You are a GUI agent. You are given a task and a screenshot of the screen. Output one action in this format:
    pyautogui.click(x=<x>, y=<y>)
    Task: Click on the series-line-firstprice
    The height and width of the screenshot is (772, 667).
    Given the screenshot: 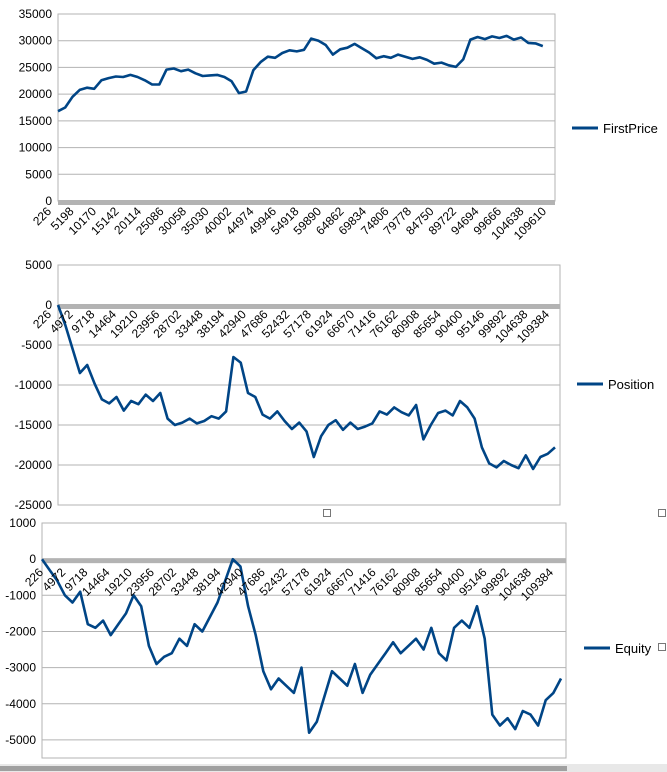 What is the action you would take?
    pyautogui.click(x=300, y=73)
    